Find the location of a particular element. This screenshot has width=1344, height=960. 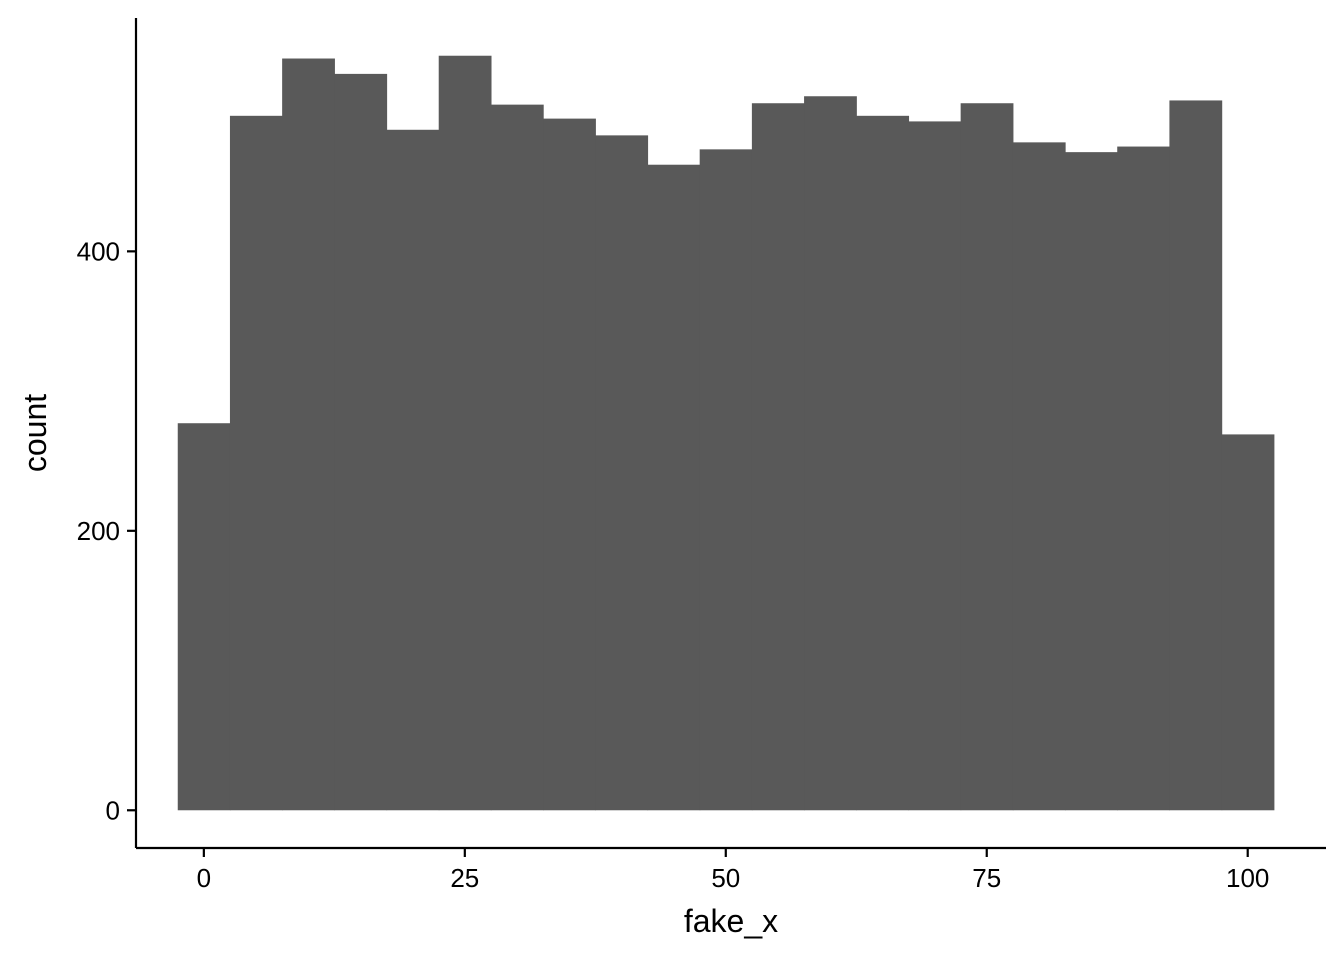

y-tick-label: 0 is located at coordinates (113, 810).